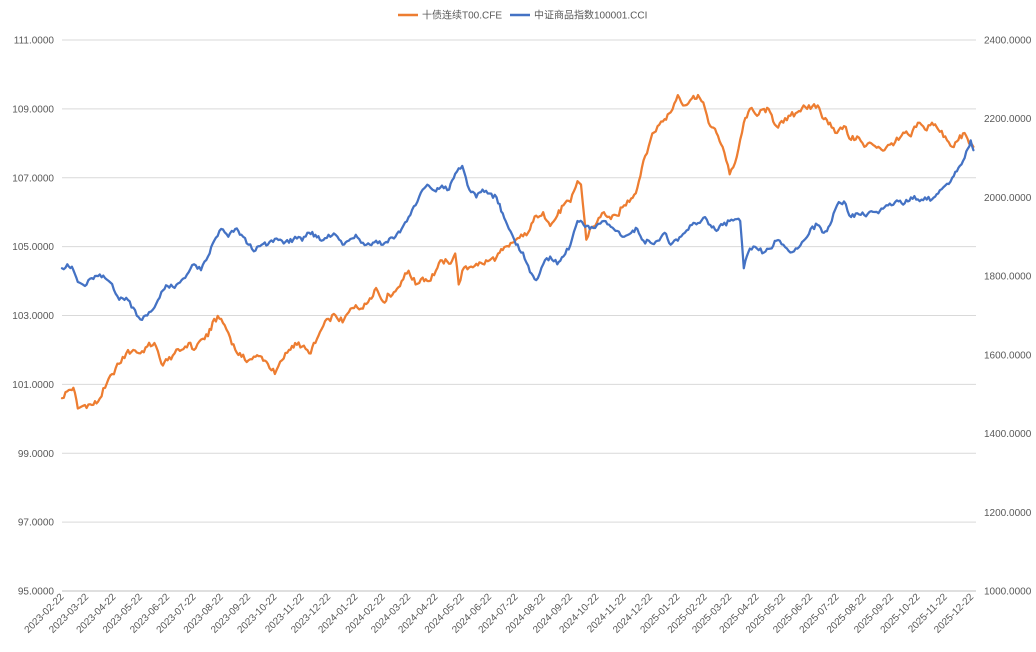 The image size is (1036, 652). What do you see at coordinates (33, 385) in the screenshot?
I see `left-y-tick-label: 101.0000` at bounding box center [33, 385].